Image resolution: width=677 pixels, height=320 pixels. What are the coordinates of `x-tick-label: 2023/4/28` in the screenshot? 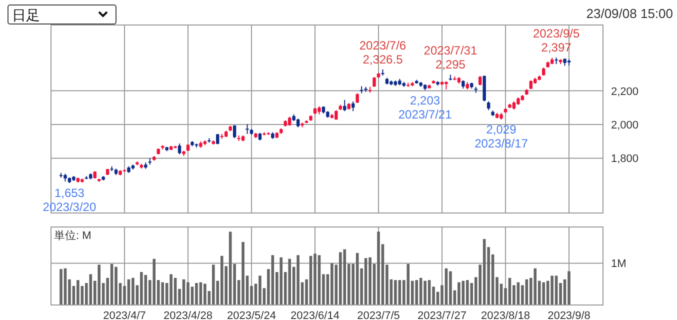 It's located at (188, 315).